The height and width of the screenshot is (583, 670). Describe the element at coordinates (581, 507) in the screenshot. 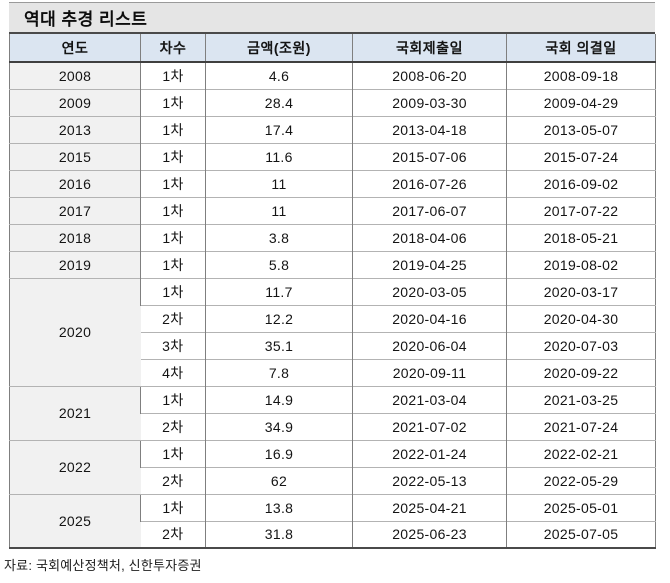

I see `resolve-date-cell: 2025-05-01` at that location.